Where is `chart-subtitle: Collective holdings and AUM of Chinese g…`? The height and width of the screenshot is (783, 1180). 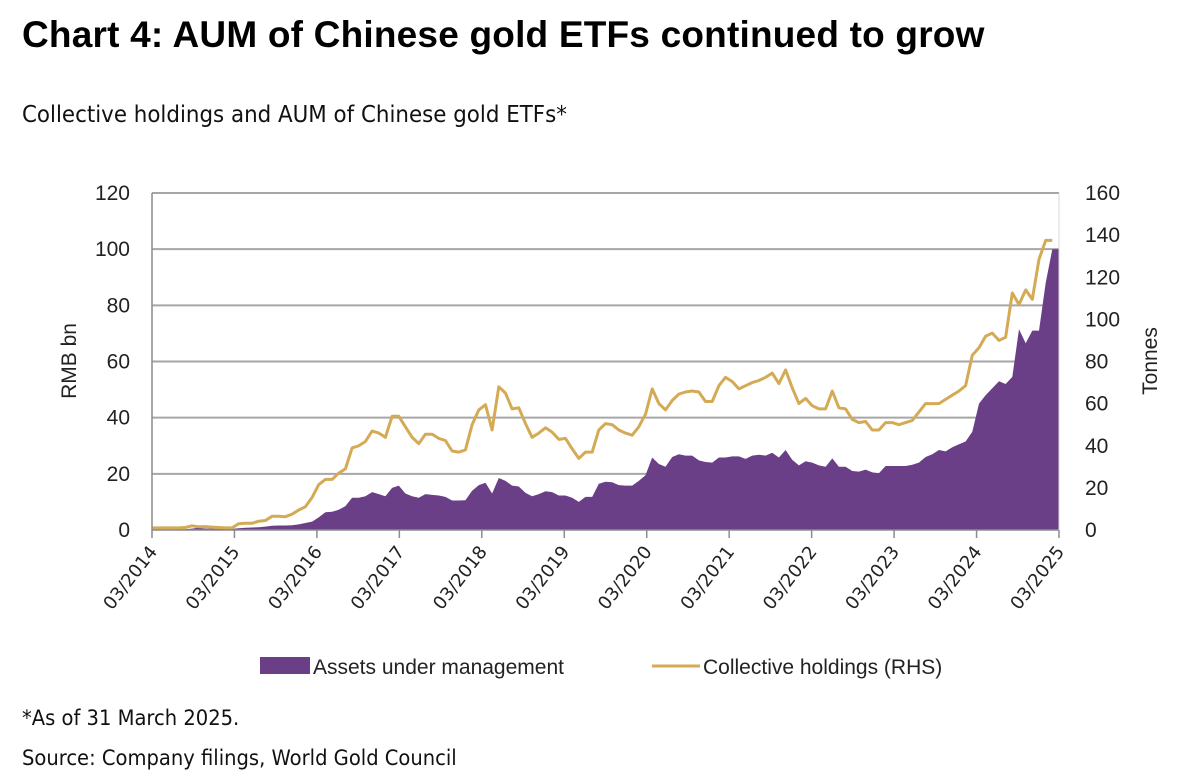 chart-subtitle: Collective holdings and AUM of Chinese g… is located at coordinates (294, 115).